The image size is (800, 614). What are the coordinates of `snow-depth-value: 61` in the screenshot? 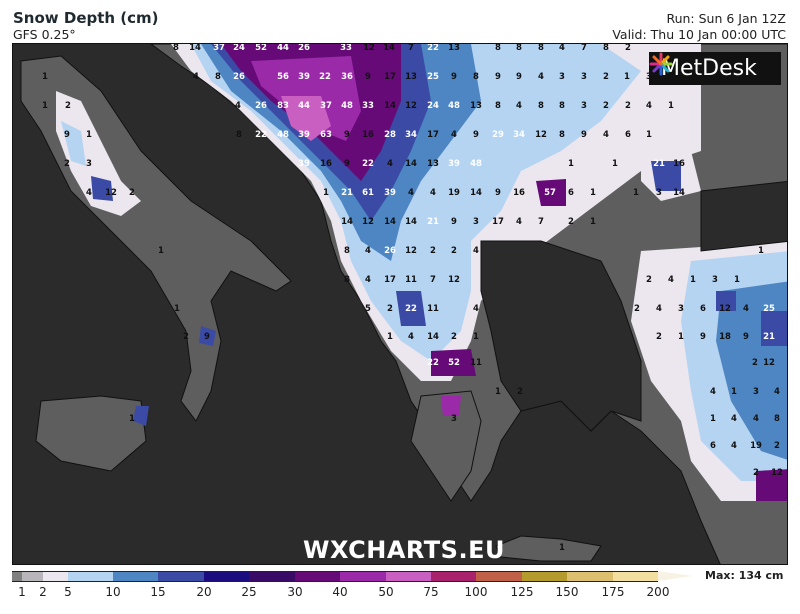 It's located at (368, 193).